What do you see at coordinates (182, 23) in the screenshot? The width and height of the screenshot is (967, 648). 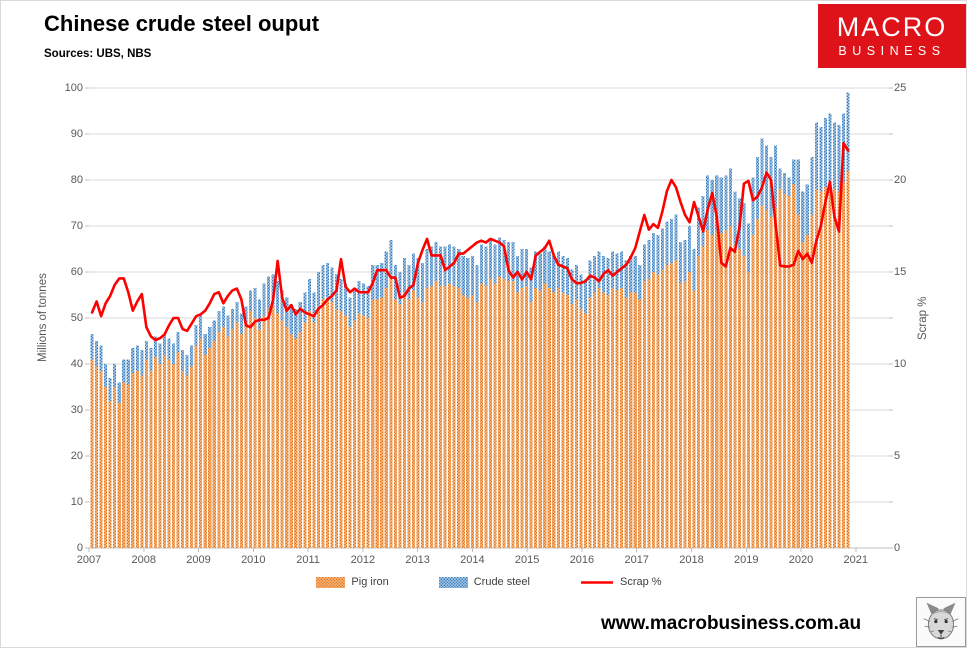 I see `page-title: Chinese crude steel ouput` at bounding box center [182, 23].